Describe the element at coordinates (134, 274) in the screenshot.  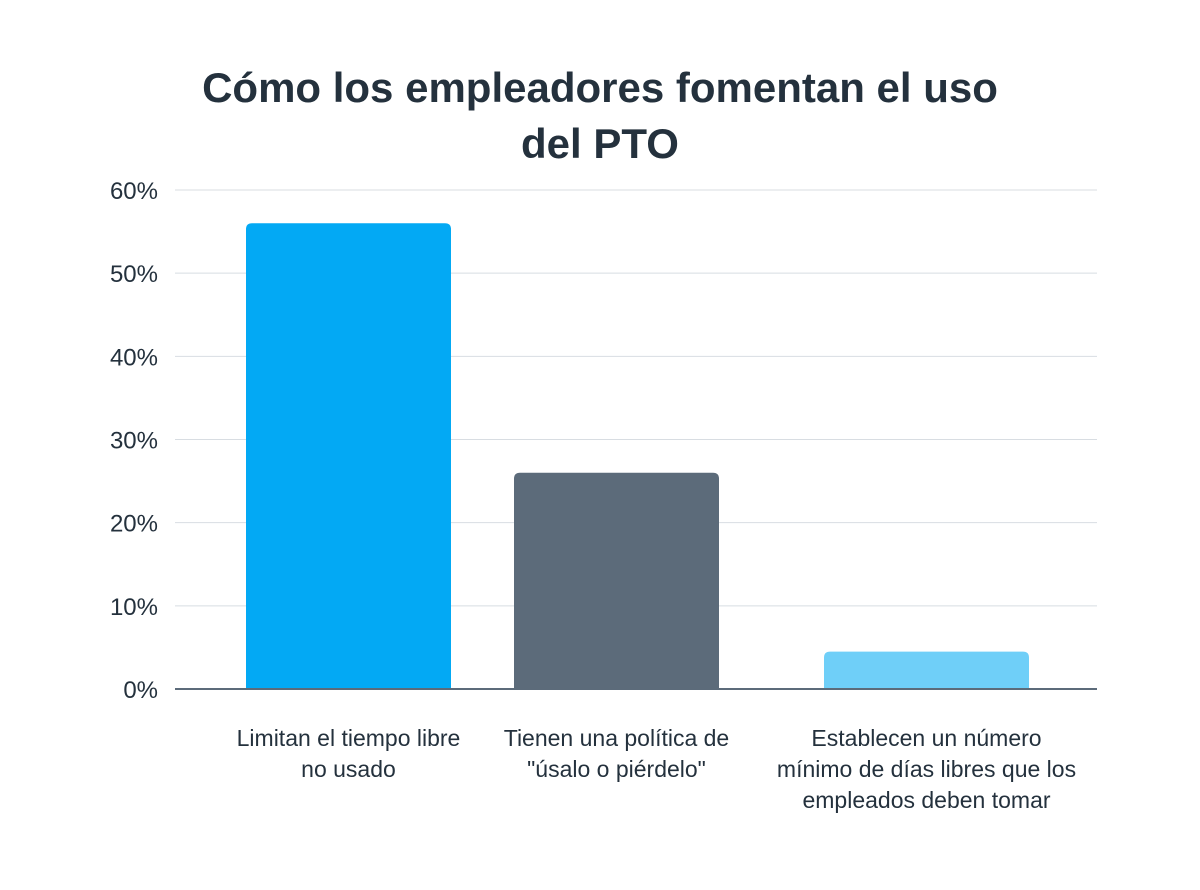
I see `y-tick-label: 50%` at that location.